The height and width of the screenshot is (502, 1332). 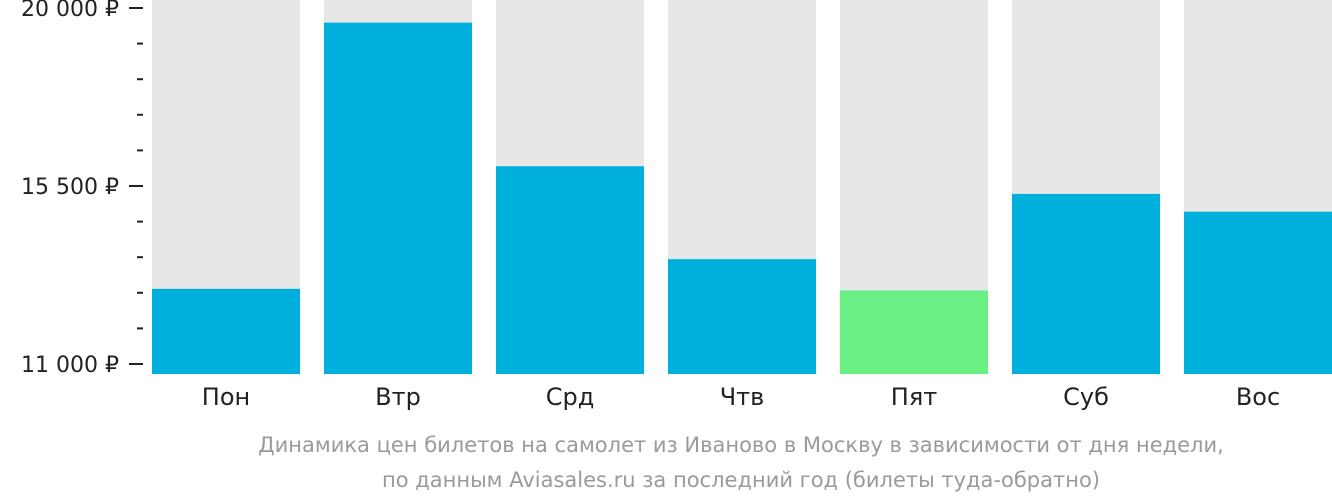 What do you see at coordinates (226, 397) in the screenshot?
I see `x-tick-label-0: Пон` at bounding box center [226, 397].